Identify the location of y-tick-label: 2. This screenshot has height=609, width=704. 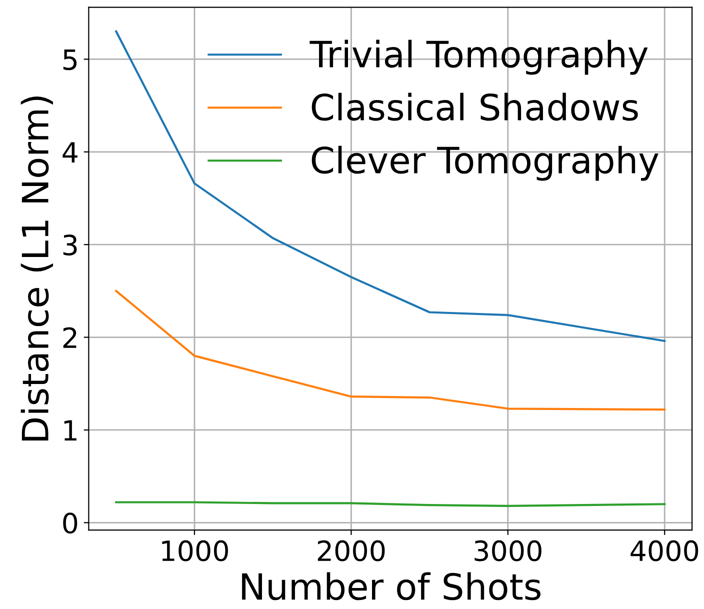
(69, 337).